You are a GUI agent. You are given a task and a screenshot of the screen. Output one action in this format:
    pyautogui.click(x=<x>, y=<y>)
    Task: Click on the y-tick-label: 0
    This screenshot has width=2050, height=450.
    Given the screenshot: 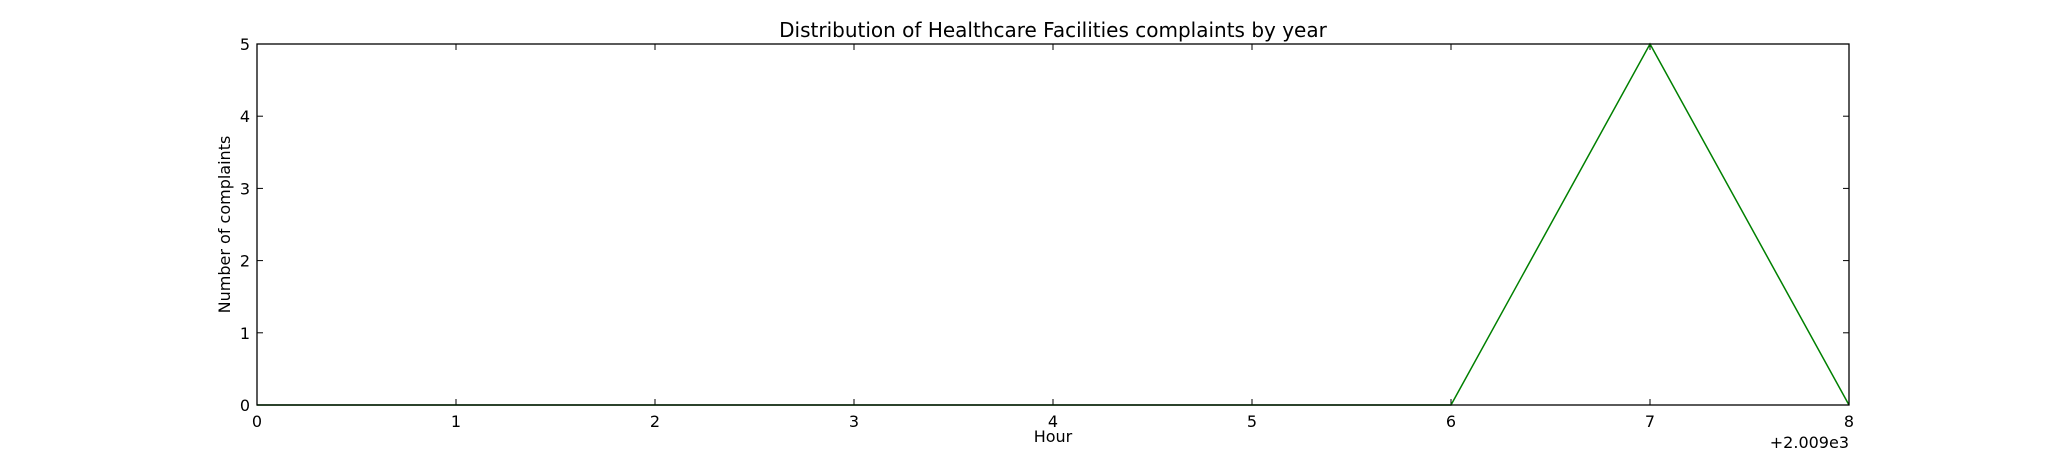 What is the action you would take?
    pyautogui.click(x=245, y=405)
    